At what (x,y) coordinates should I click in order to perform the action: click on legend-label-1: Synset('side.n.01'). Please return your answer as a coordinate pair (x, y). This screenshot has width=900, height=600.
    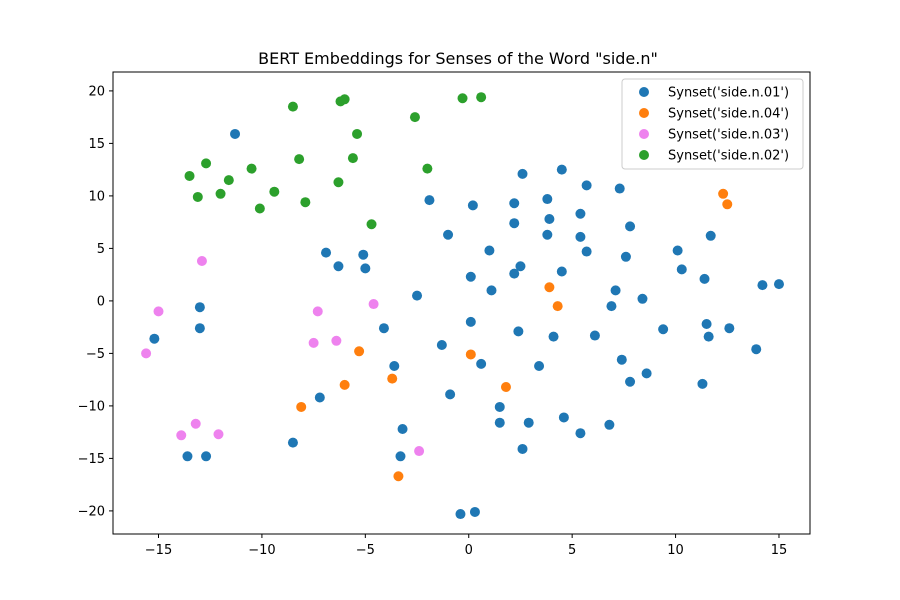
    Looking at the image, I should click on (728, 93).